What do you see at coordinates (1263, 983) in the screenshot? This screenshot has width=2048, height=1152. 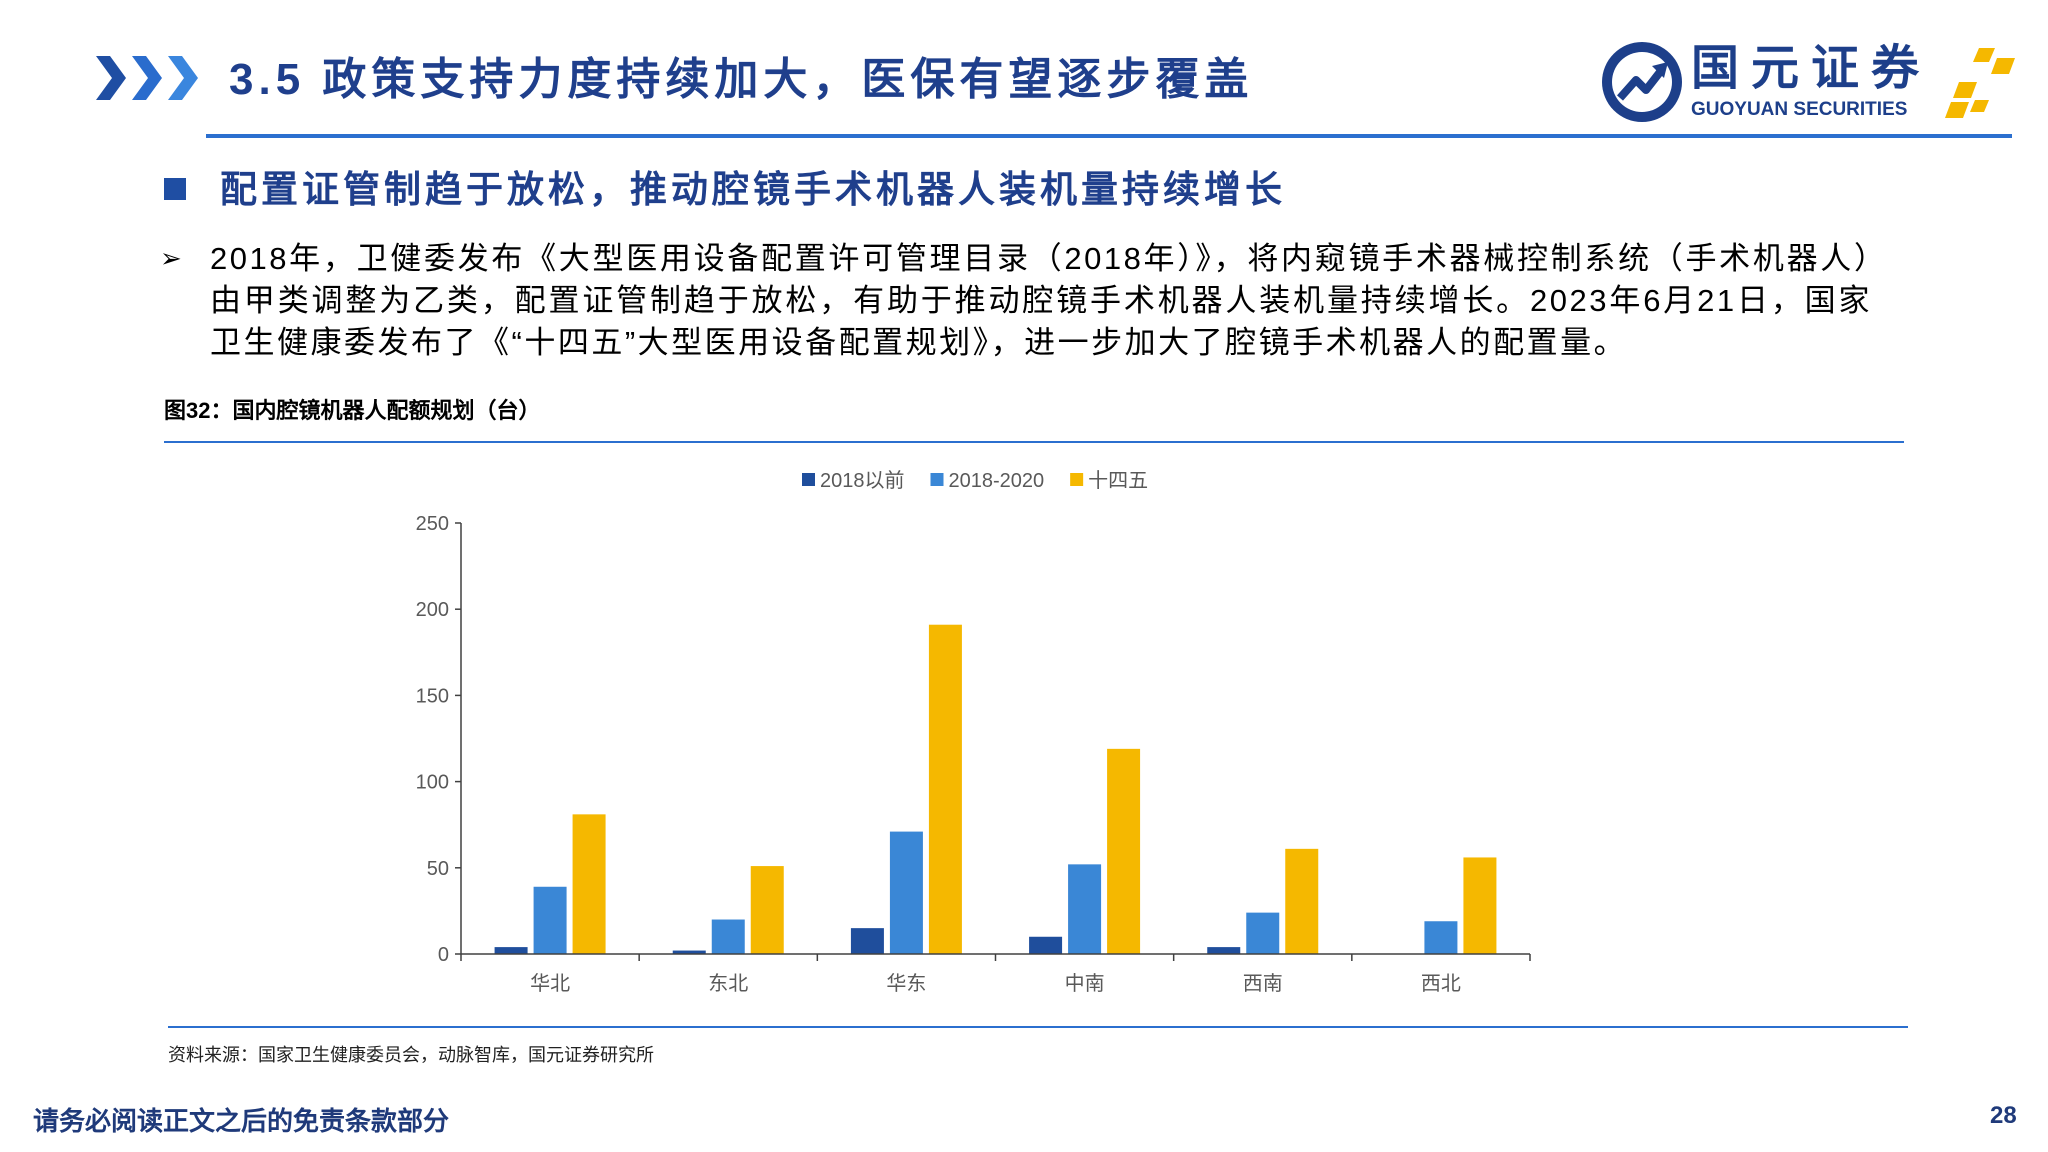 I see `x-category-label: 西南` at bounding box center [1263, 983].